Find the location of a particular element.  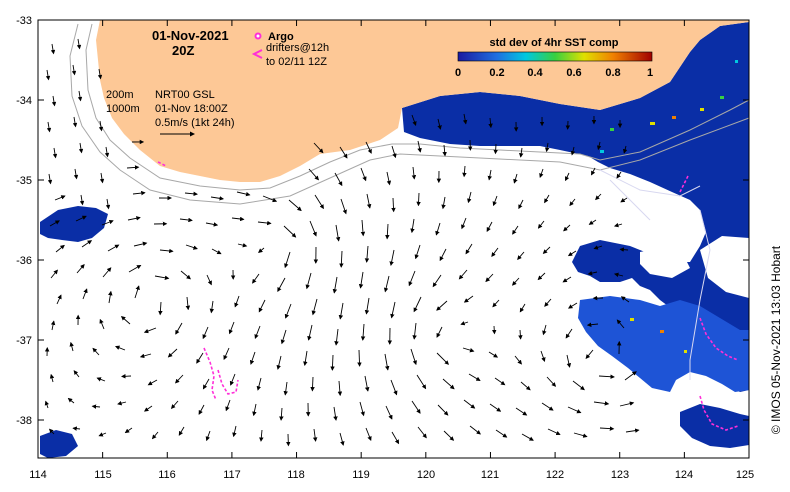

argo-label: Argo is located at coordinates (281, 37).